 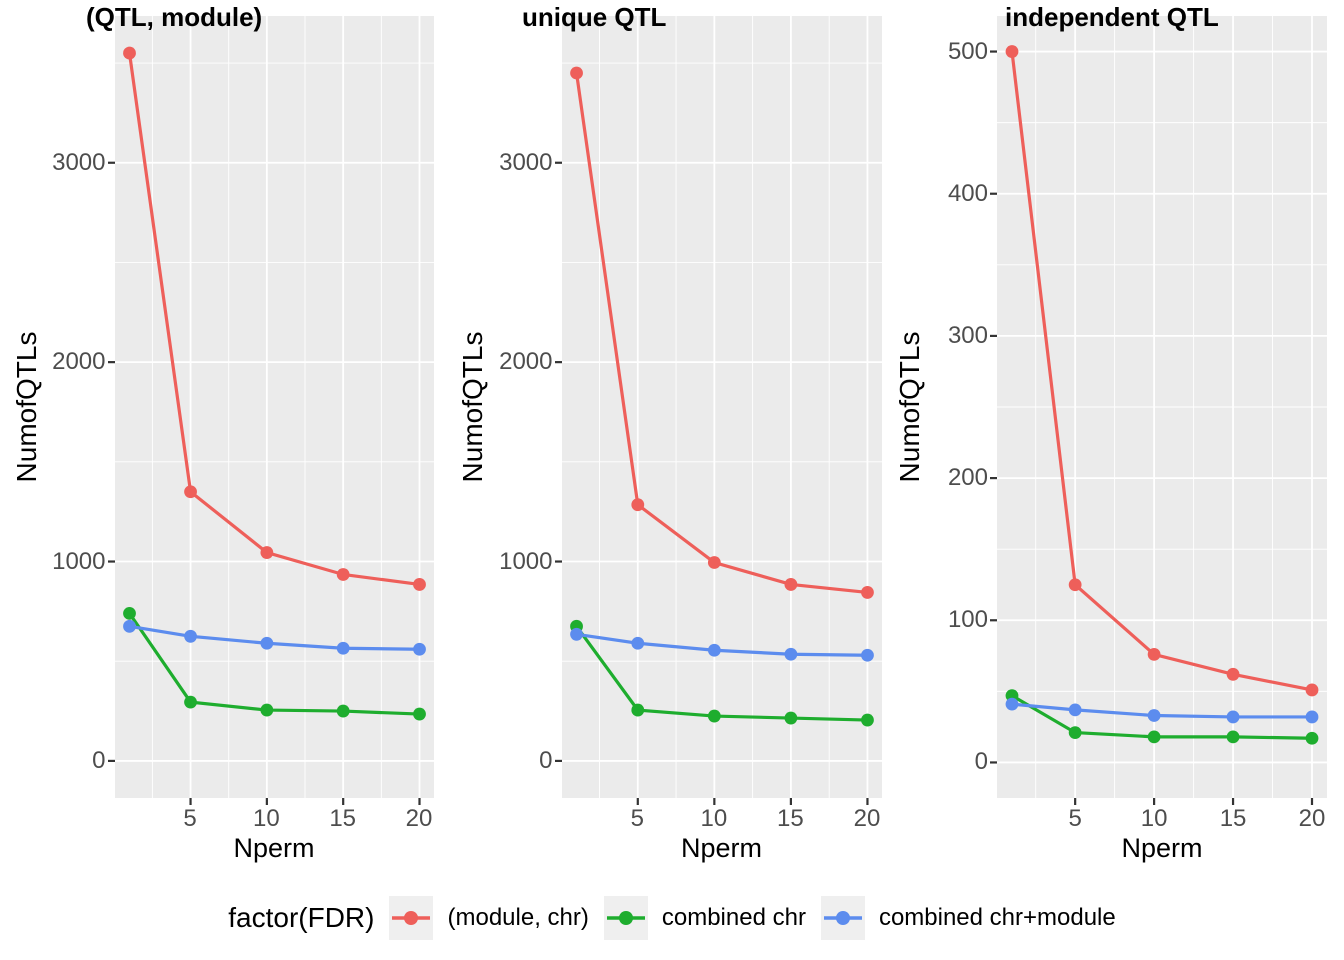 I want to click on legend-item: (module, chr), so click(x=489, y=918).